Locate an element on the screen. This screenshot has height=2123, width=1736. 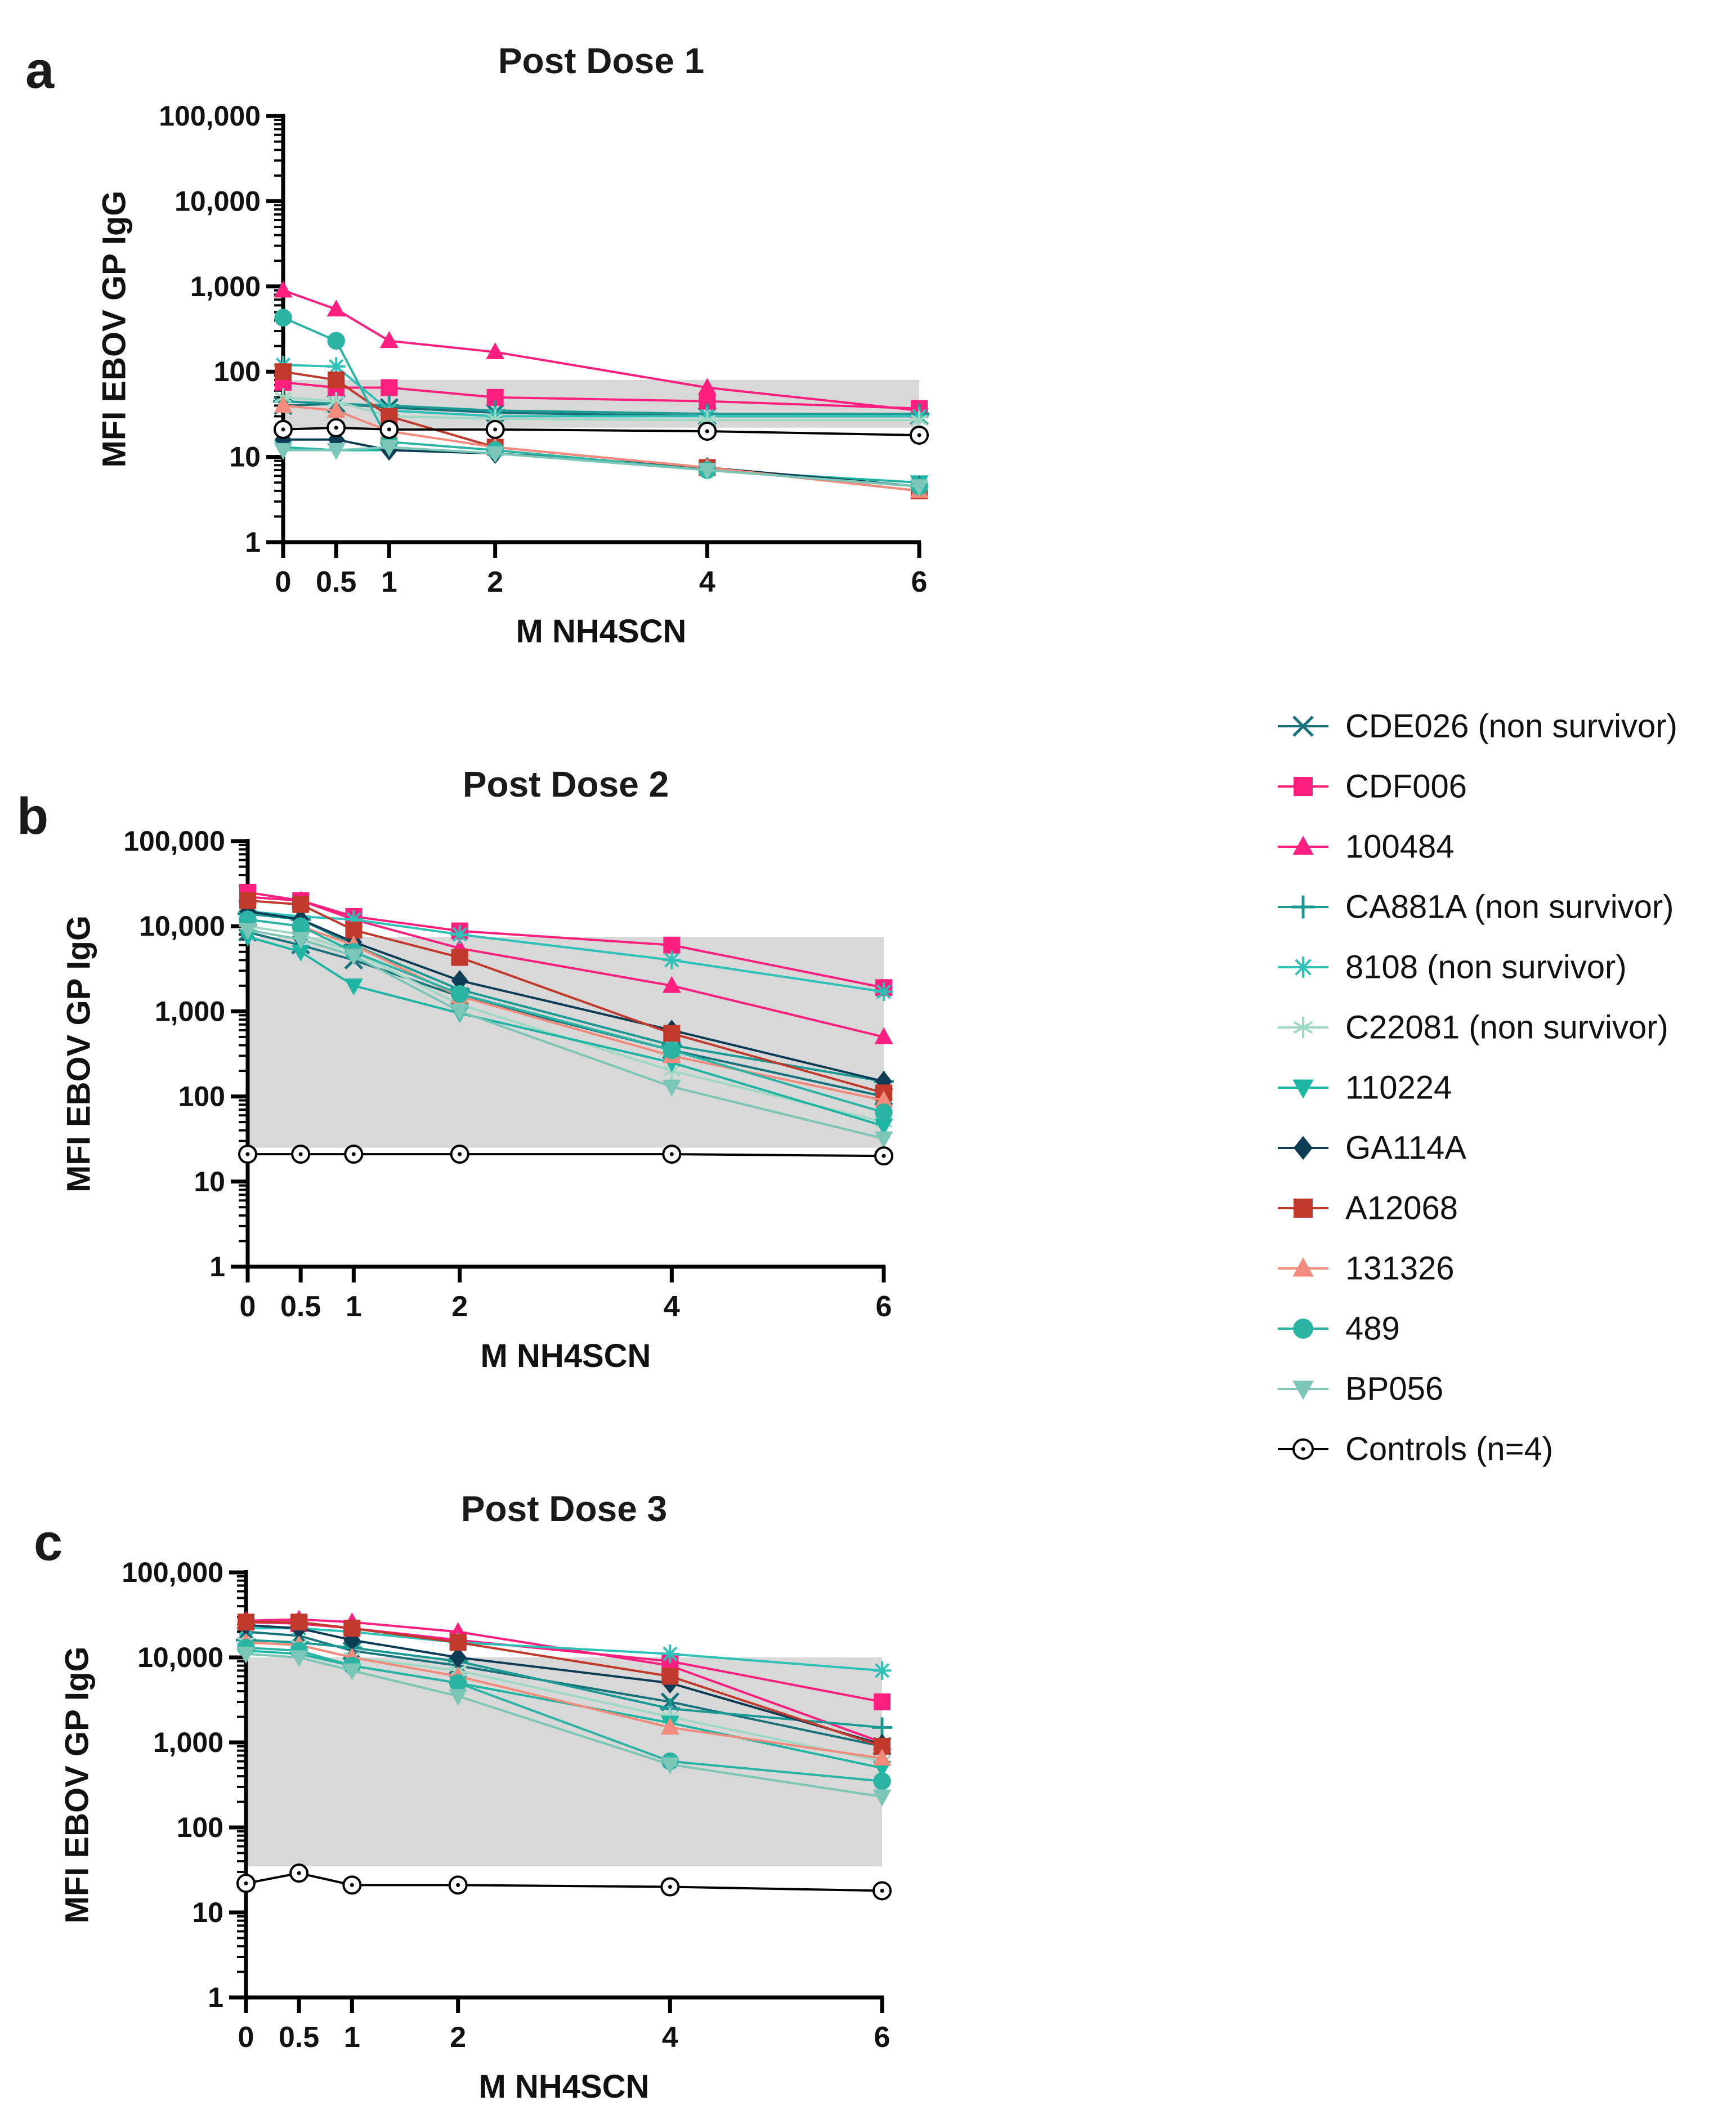
chart-title: Post Dose 2 is located at coordinates (566, 784).